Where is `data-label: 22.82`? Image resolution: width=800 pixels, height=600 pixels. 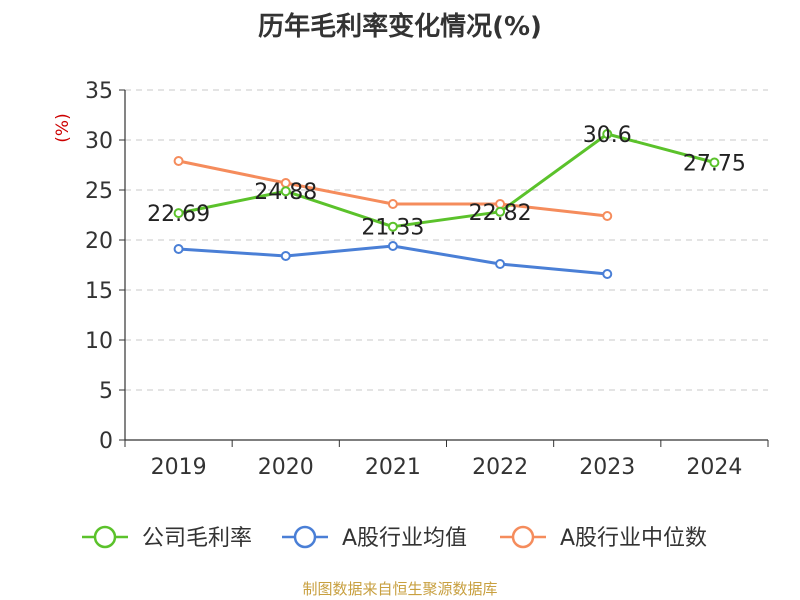
data-label: 22.82 is located at coordinates (500, 213).